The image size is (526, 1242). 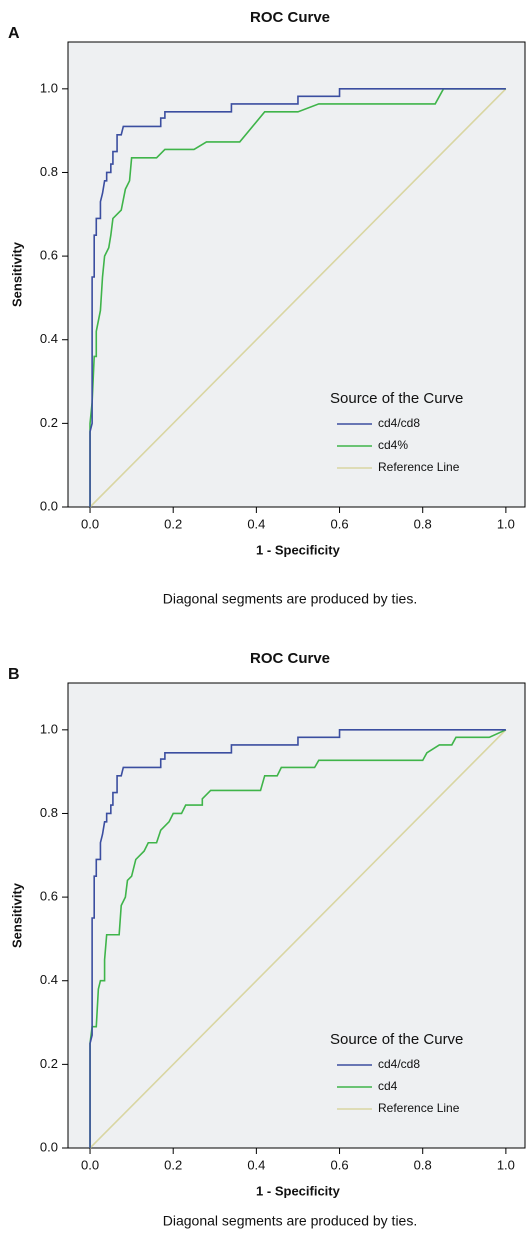 I want to click on legend-label: cd4, so click(x=388, y=1086).